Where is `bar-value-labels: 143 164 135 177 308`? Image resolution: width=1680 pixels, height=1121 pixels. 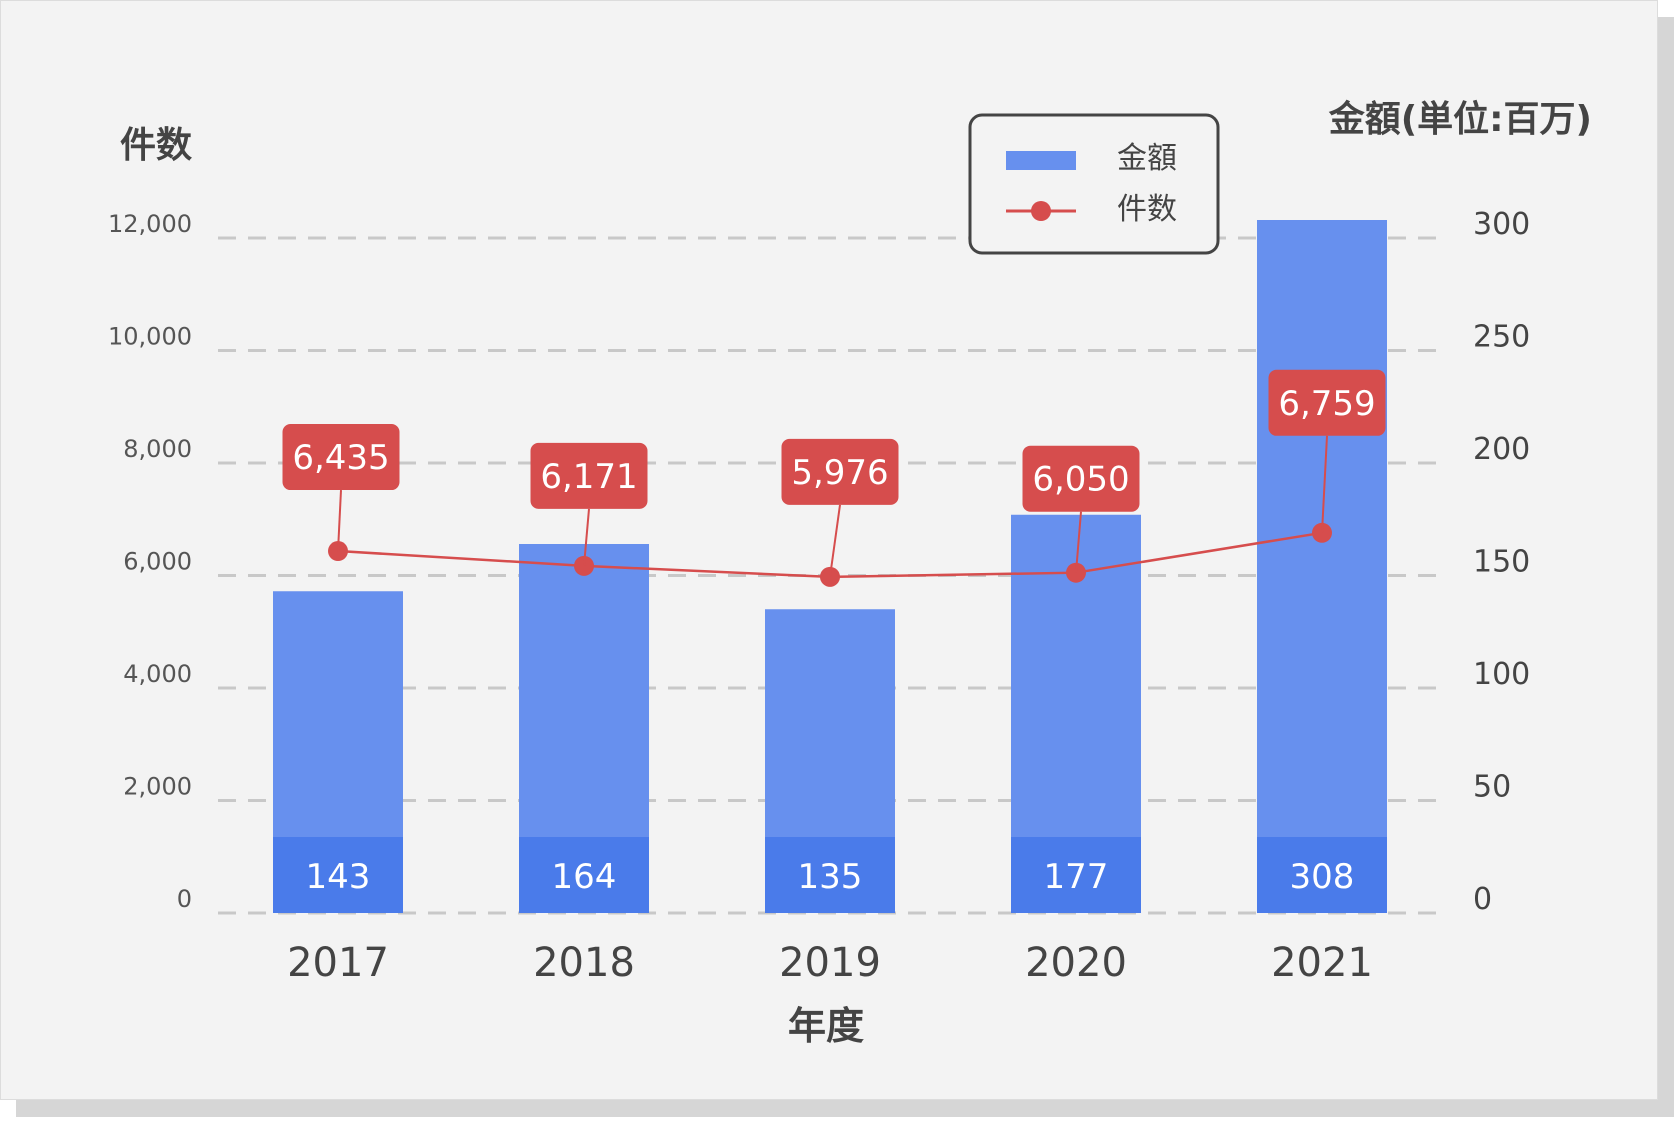 bar-value-labels: 143 164 135 177 308 is located at coordinates (830, 875).